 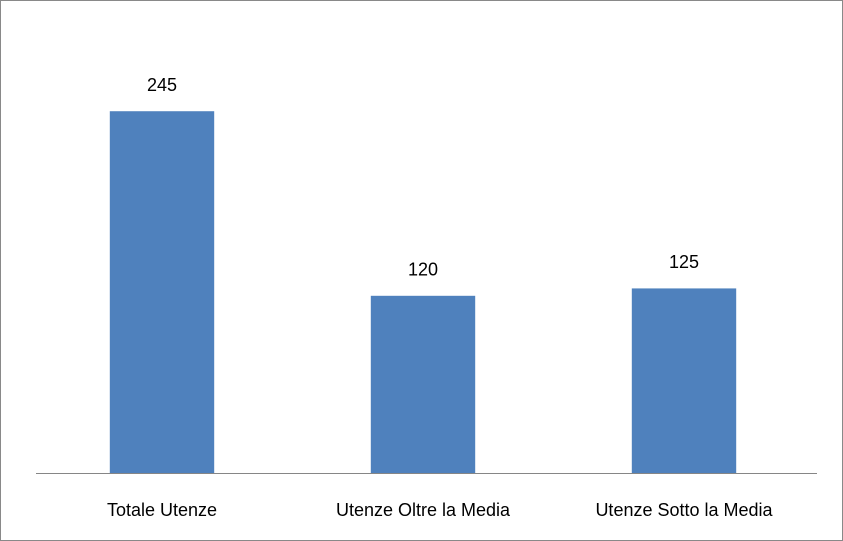 What do you see at coordinates (423, 270) in the screenshot?
I see `data-label: 120` at bounding box center [423, 270].